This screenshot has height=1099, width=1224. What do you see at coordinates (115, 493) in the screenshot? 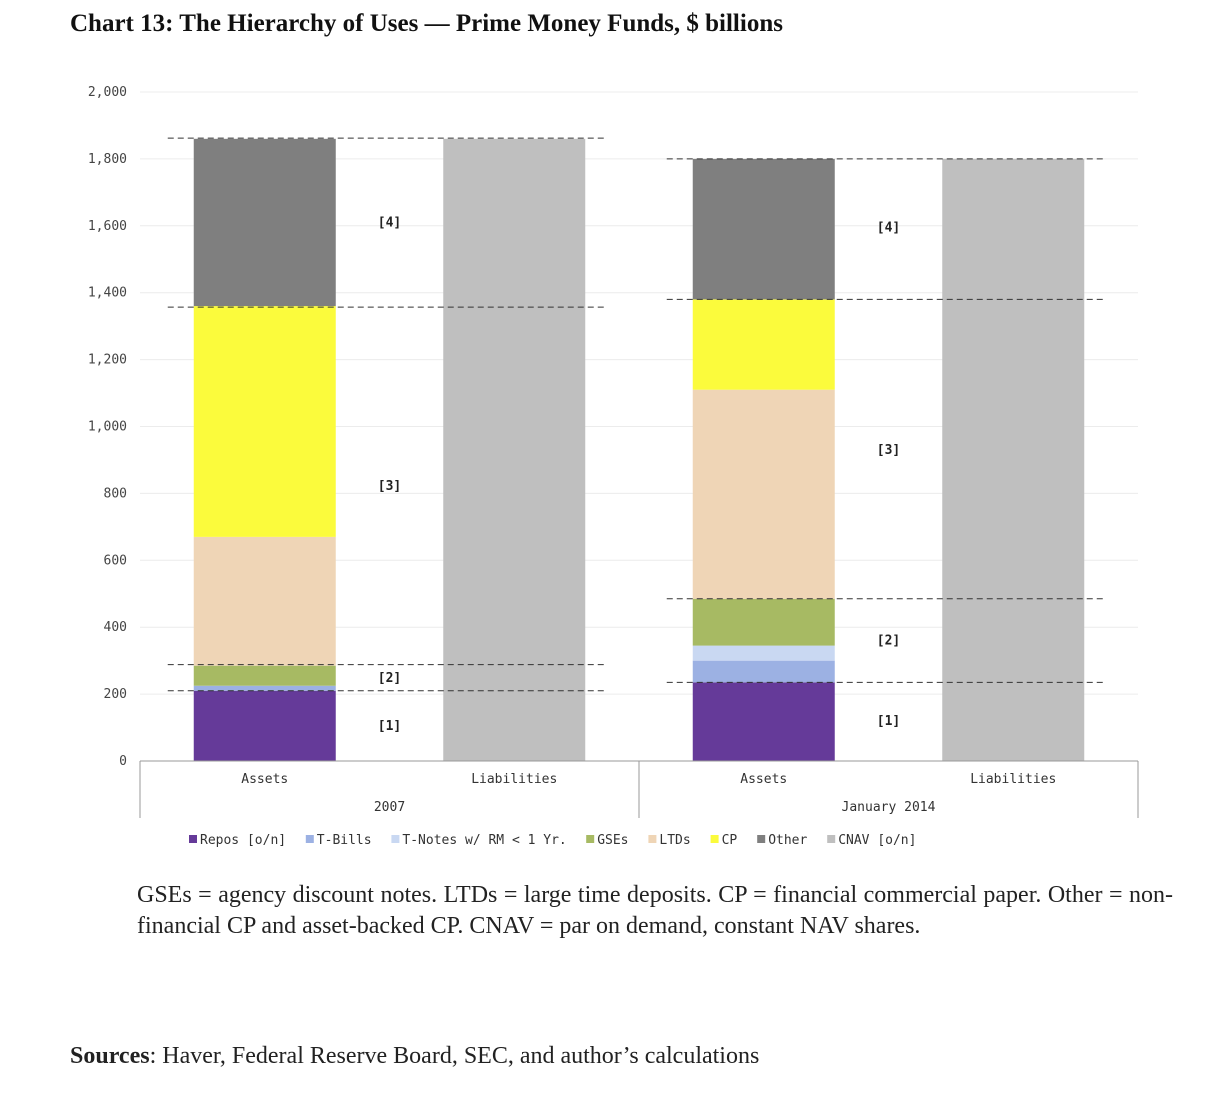
I see `y-tick-label: 800` at bounding box center [115, 493].